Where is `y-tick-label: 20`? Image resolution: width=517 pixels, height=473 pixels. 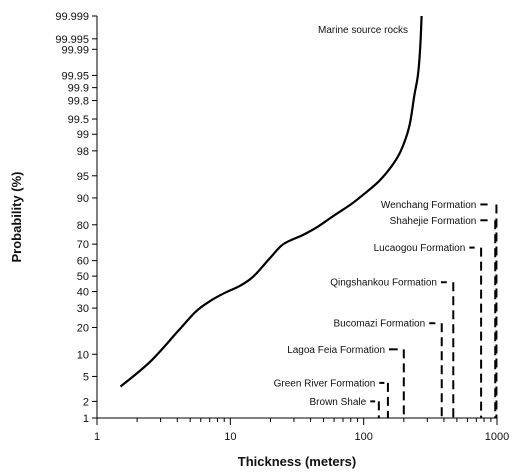 y-tick-label: 20 is located at coordinates (83, 328).